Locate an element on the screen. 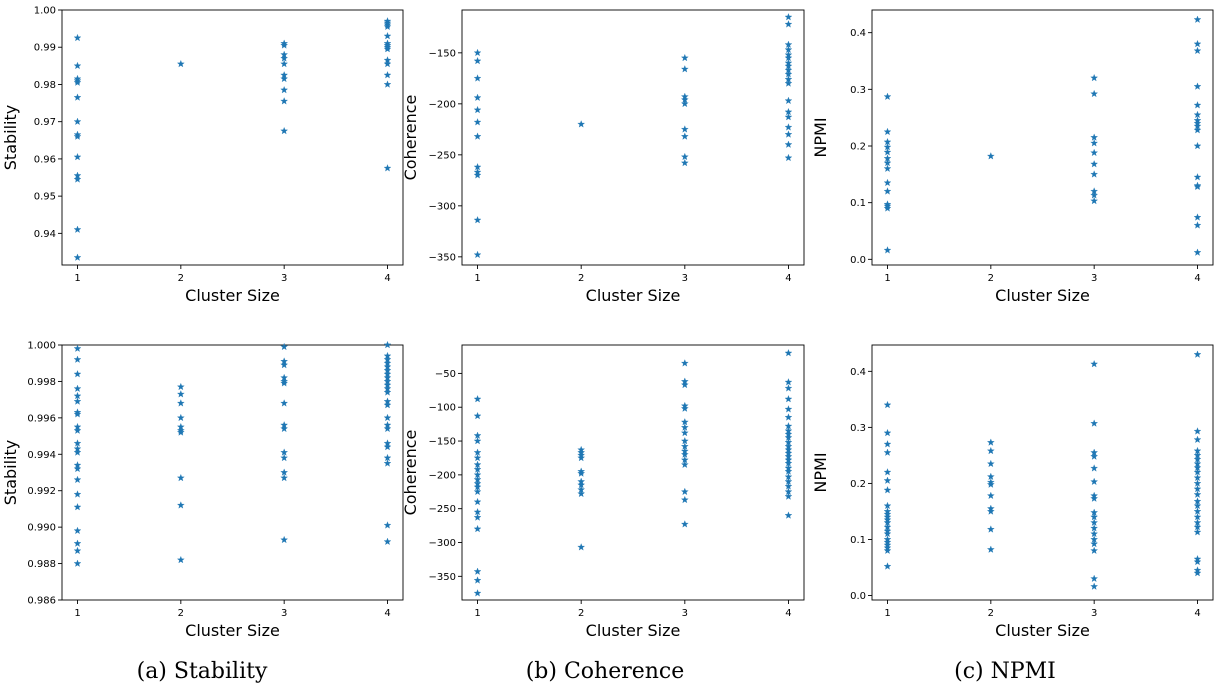  axes-frame is located at coordinates (232, 472).